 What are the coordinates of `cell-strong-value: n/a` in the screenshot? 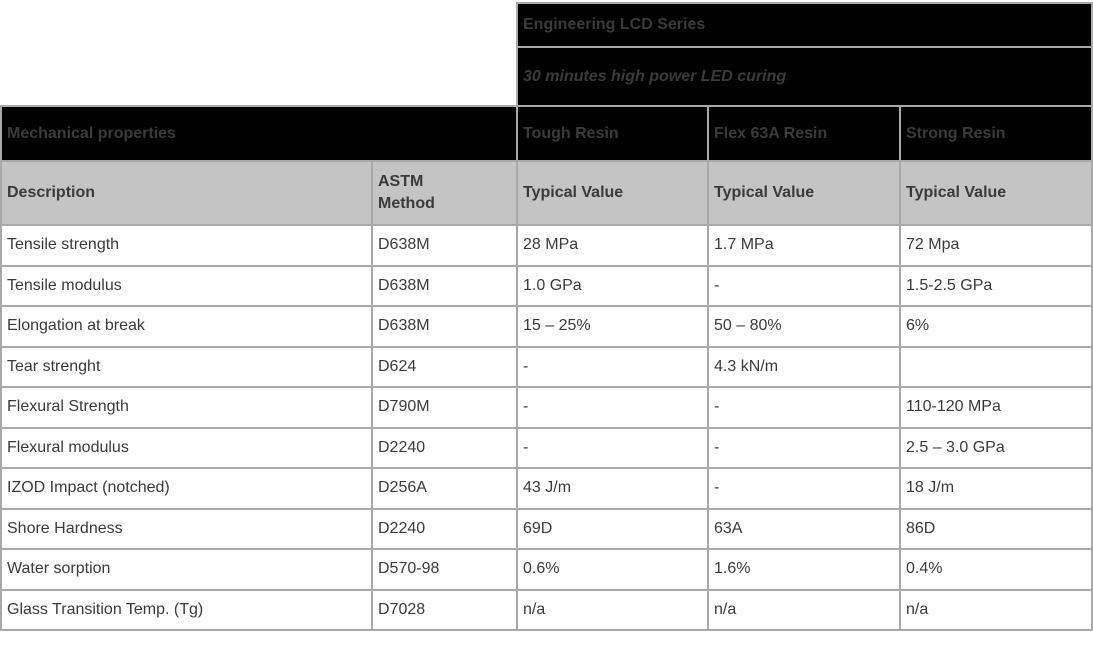 It's located at (995, 609).